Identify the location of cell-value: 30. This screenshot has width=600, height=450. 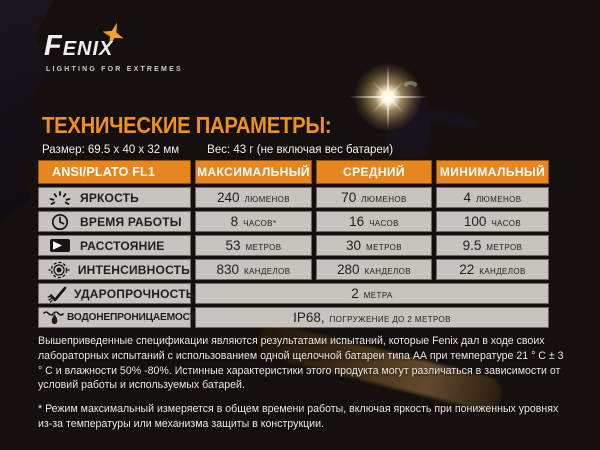
(353, 245).